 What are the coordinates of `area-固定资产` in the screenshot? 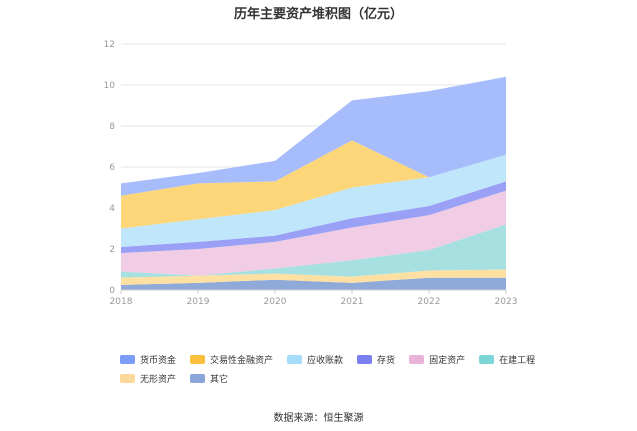 It's located at (313, 233).